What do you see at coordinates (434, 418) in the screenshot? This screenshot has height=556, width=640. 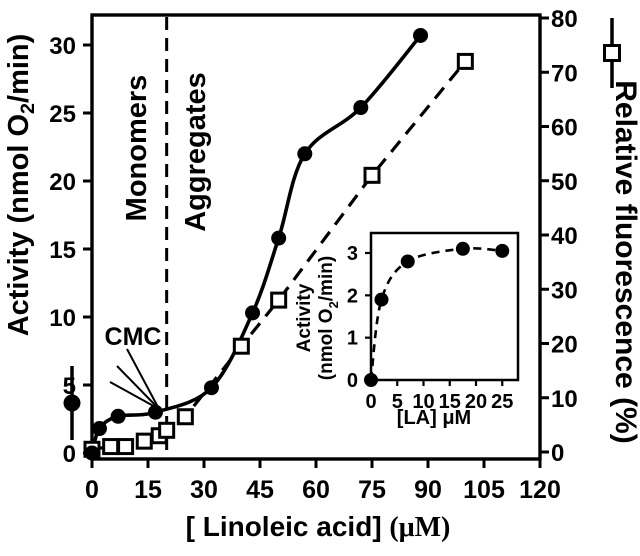 I see `inset-x-axis-title: [LA] μM` at bounding box center [434, 418].